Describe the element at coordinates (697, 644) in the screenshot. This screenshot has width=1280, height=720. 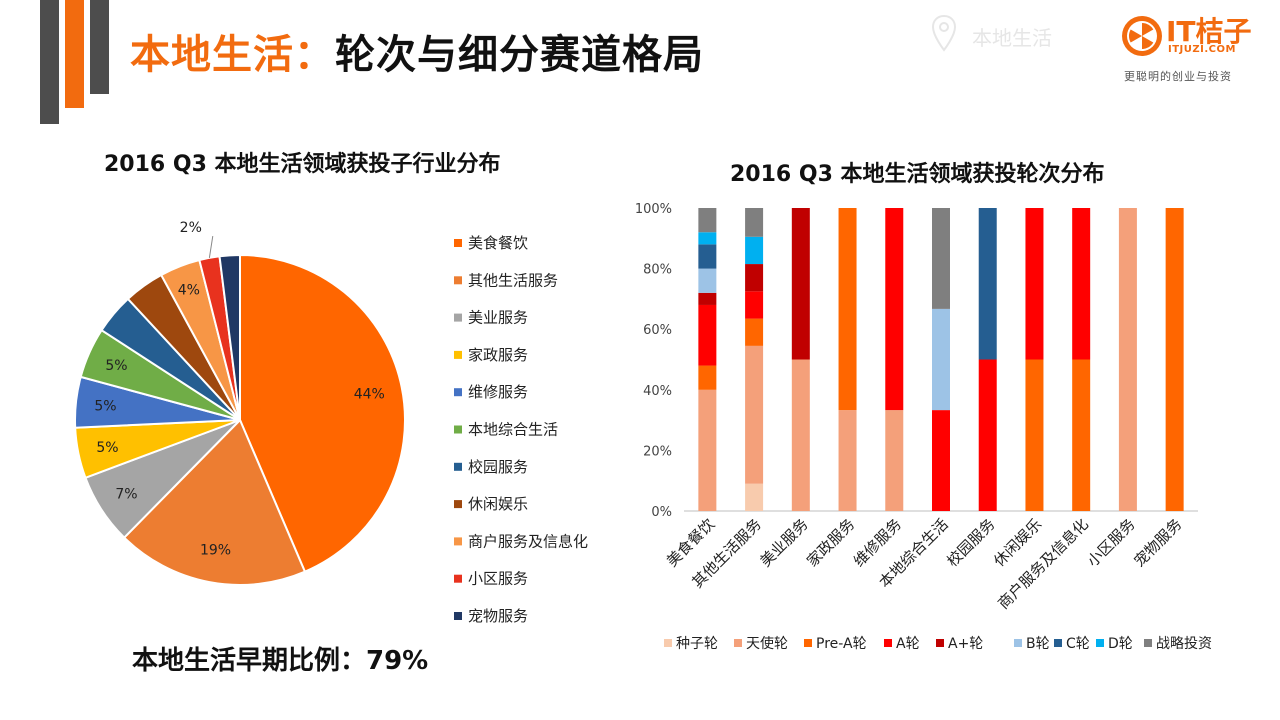
I see `bar-legend-label: 种子轮` at that location.